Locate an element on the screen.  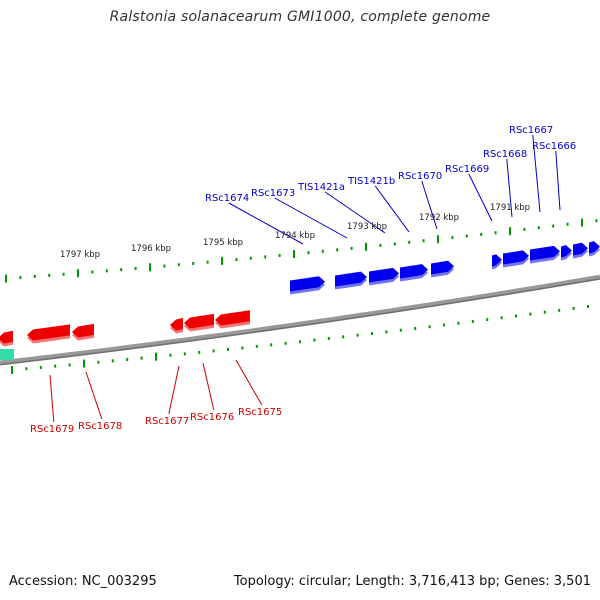
accession-text: Accession: NC_003295 is located at coordinates (83, 581).